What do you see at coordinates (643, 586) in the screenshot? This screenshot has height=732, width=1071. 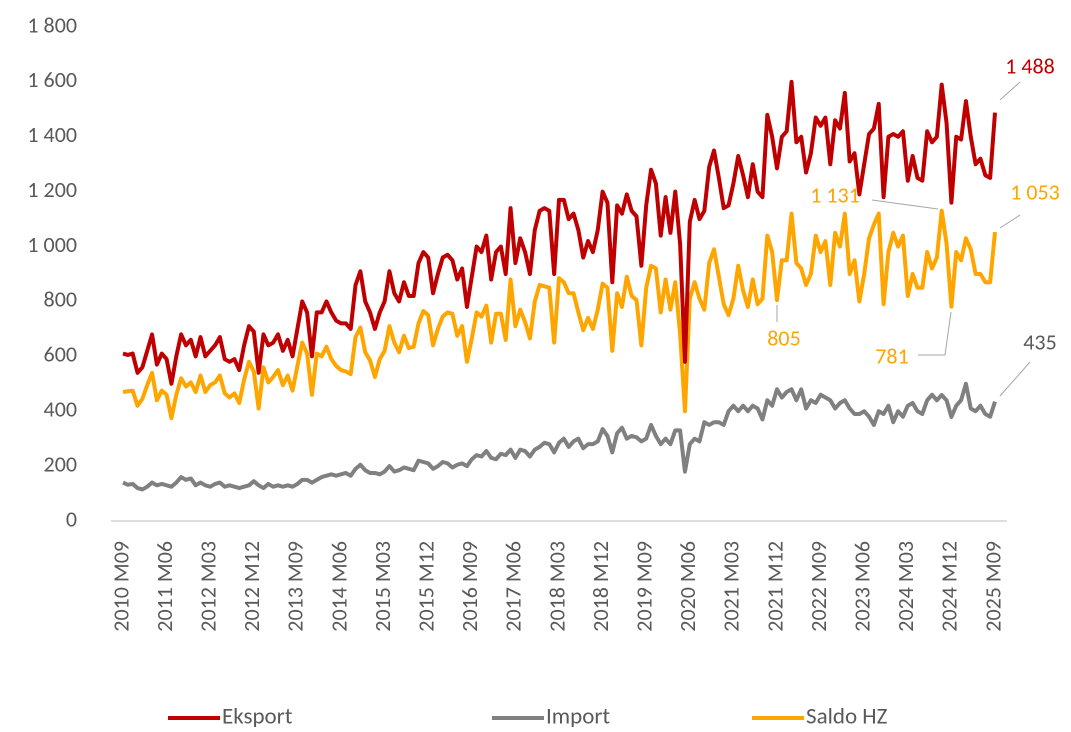 I see `x-tick-label: 2019 M09` at bounding box center [643, 586].